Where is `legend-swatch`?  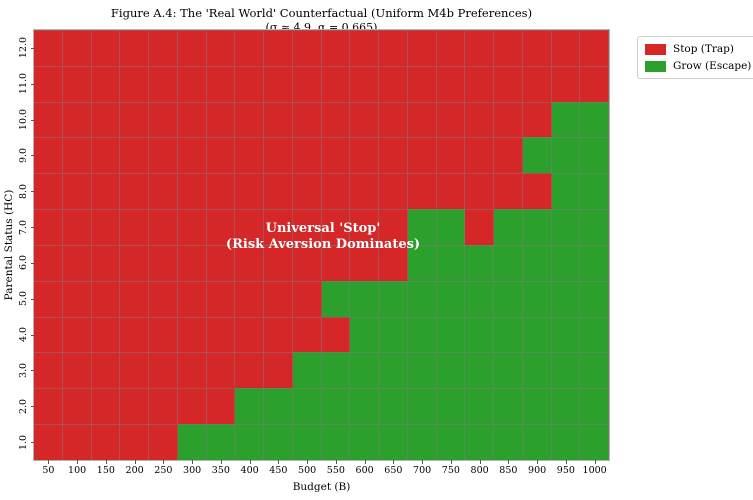 legend-swatch is located at coordinates (655, 49).